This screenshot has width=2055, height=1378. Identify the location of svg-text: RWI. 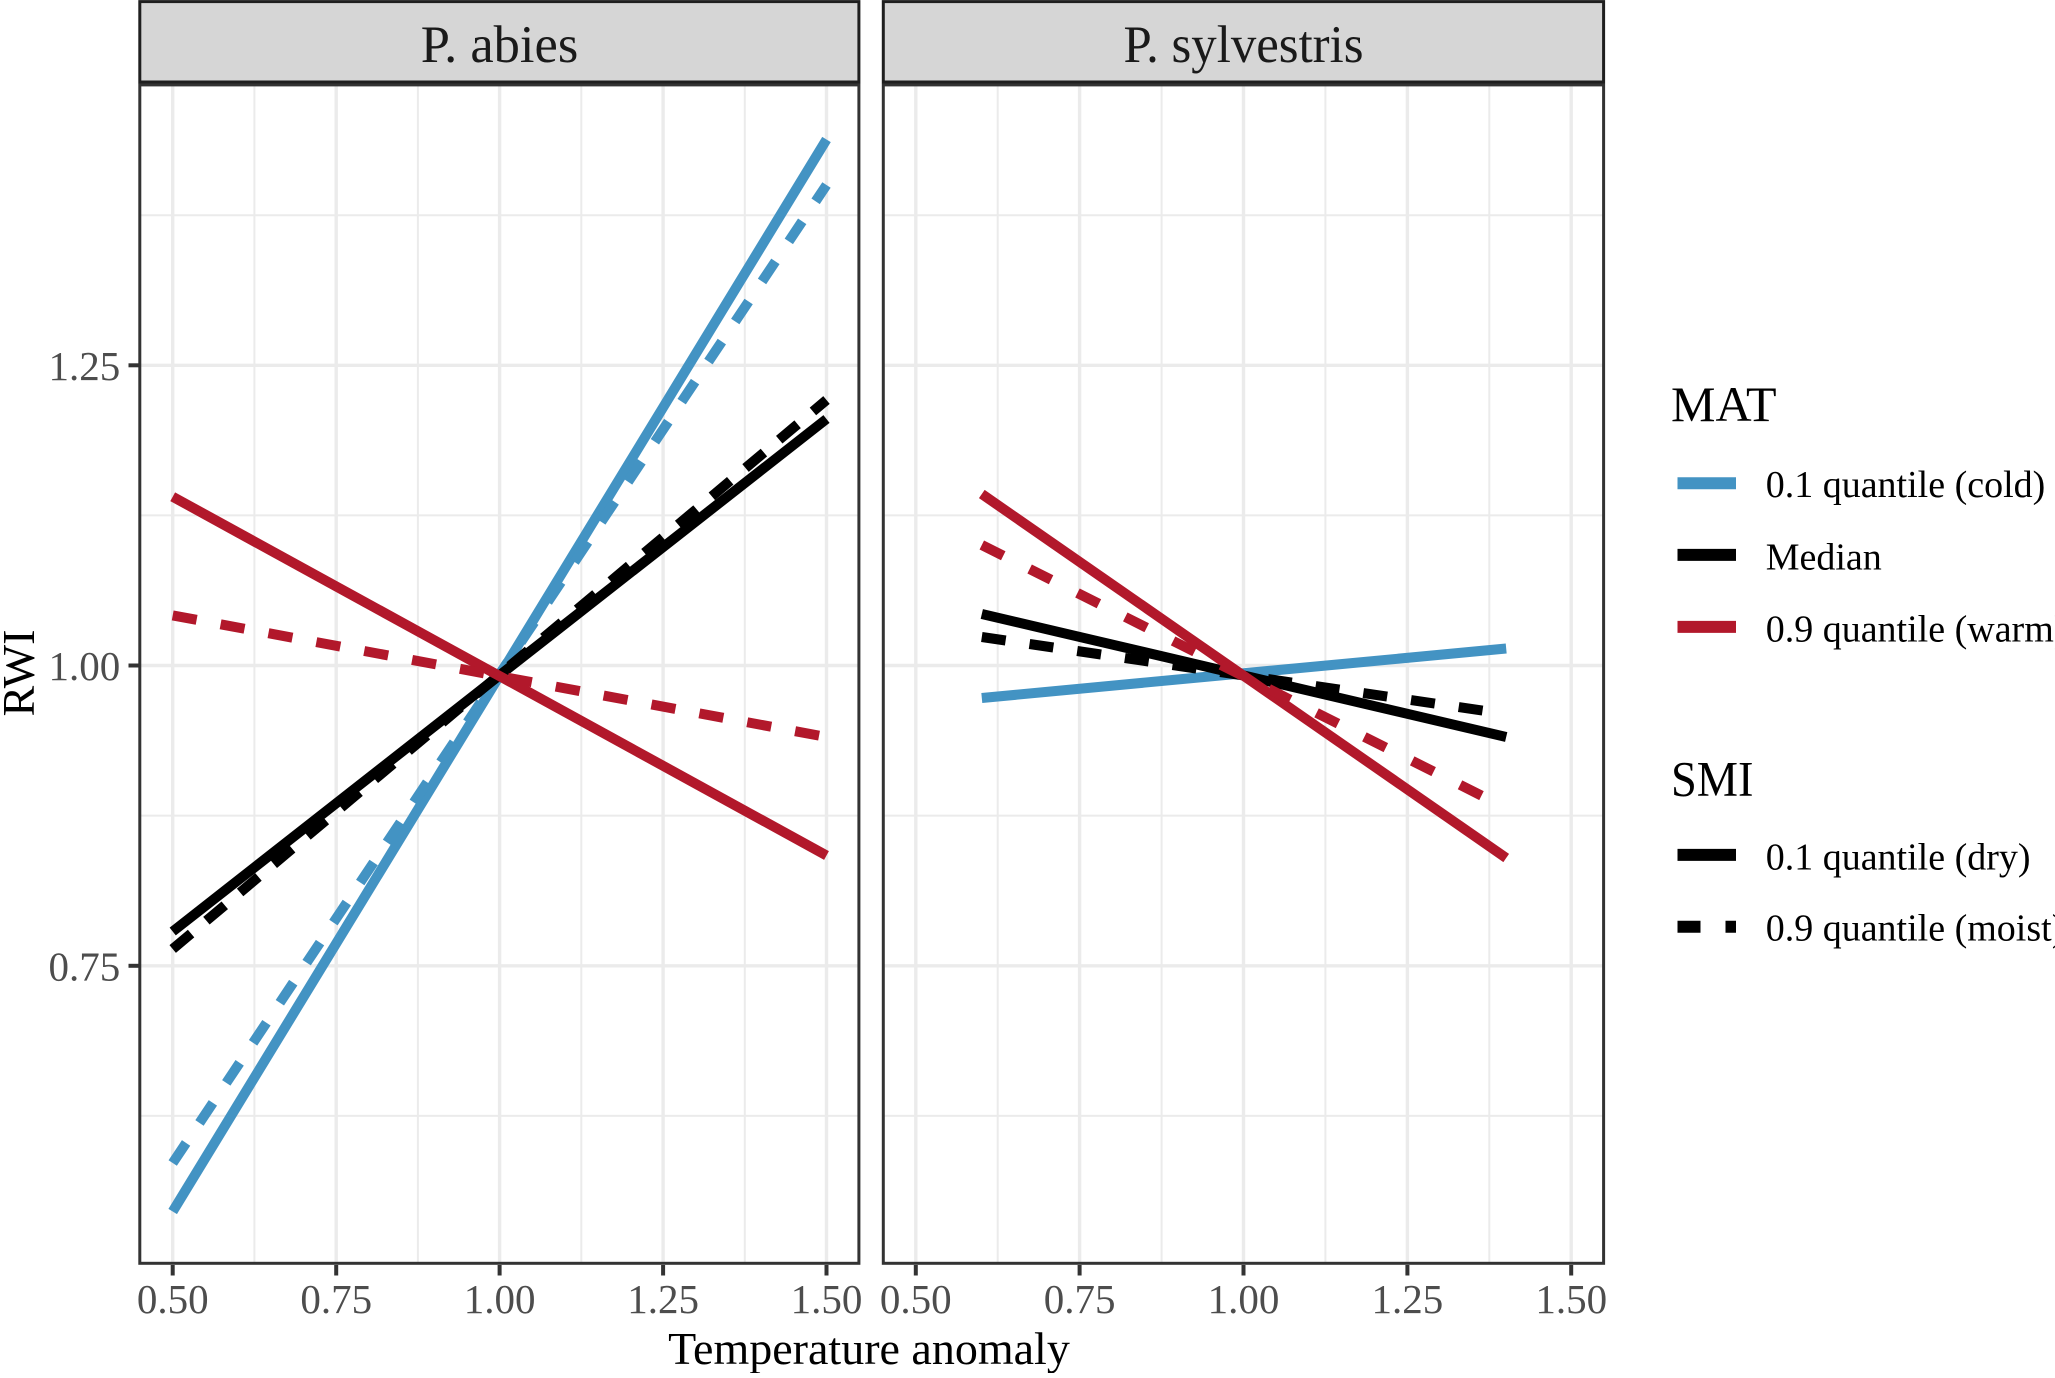
(22, 673).